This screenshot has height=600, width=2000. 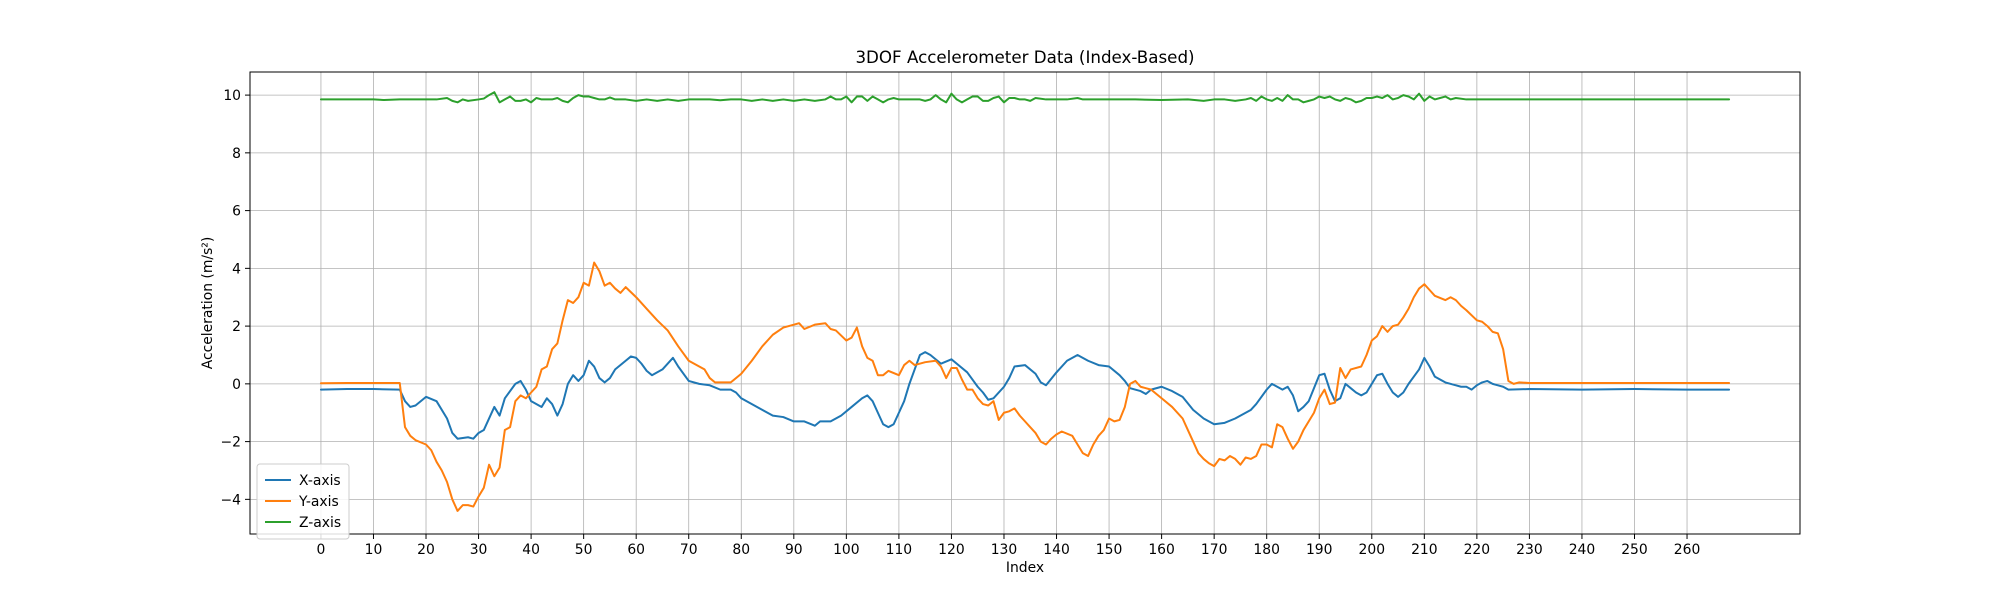 I want to click on x-tick-label: 30, so click(x=479, y=550).